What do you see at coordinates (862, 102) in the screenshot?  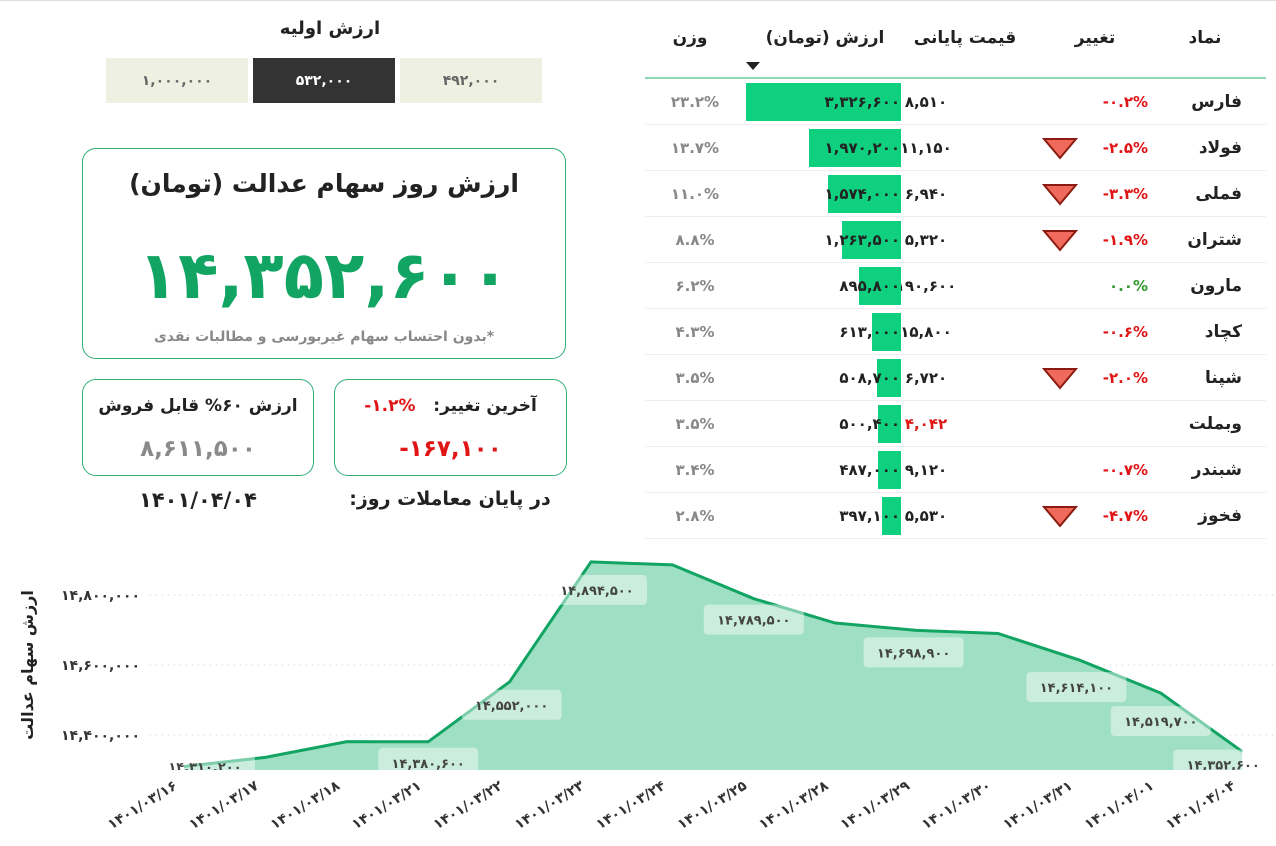 I see `value: ۳,۳۲۶,۶۰۰` at bounding box center [862, 102].